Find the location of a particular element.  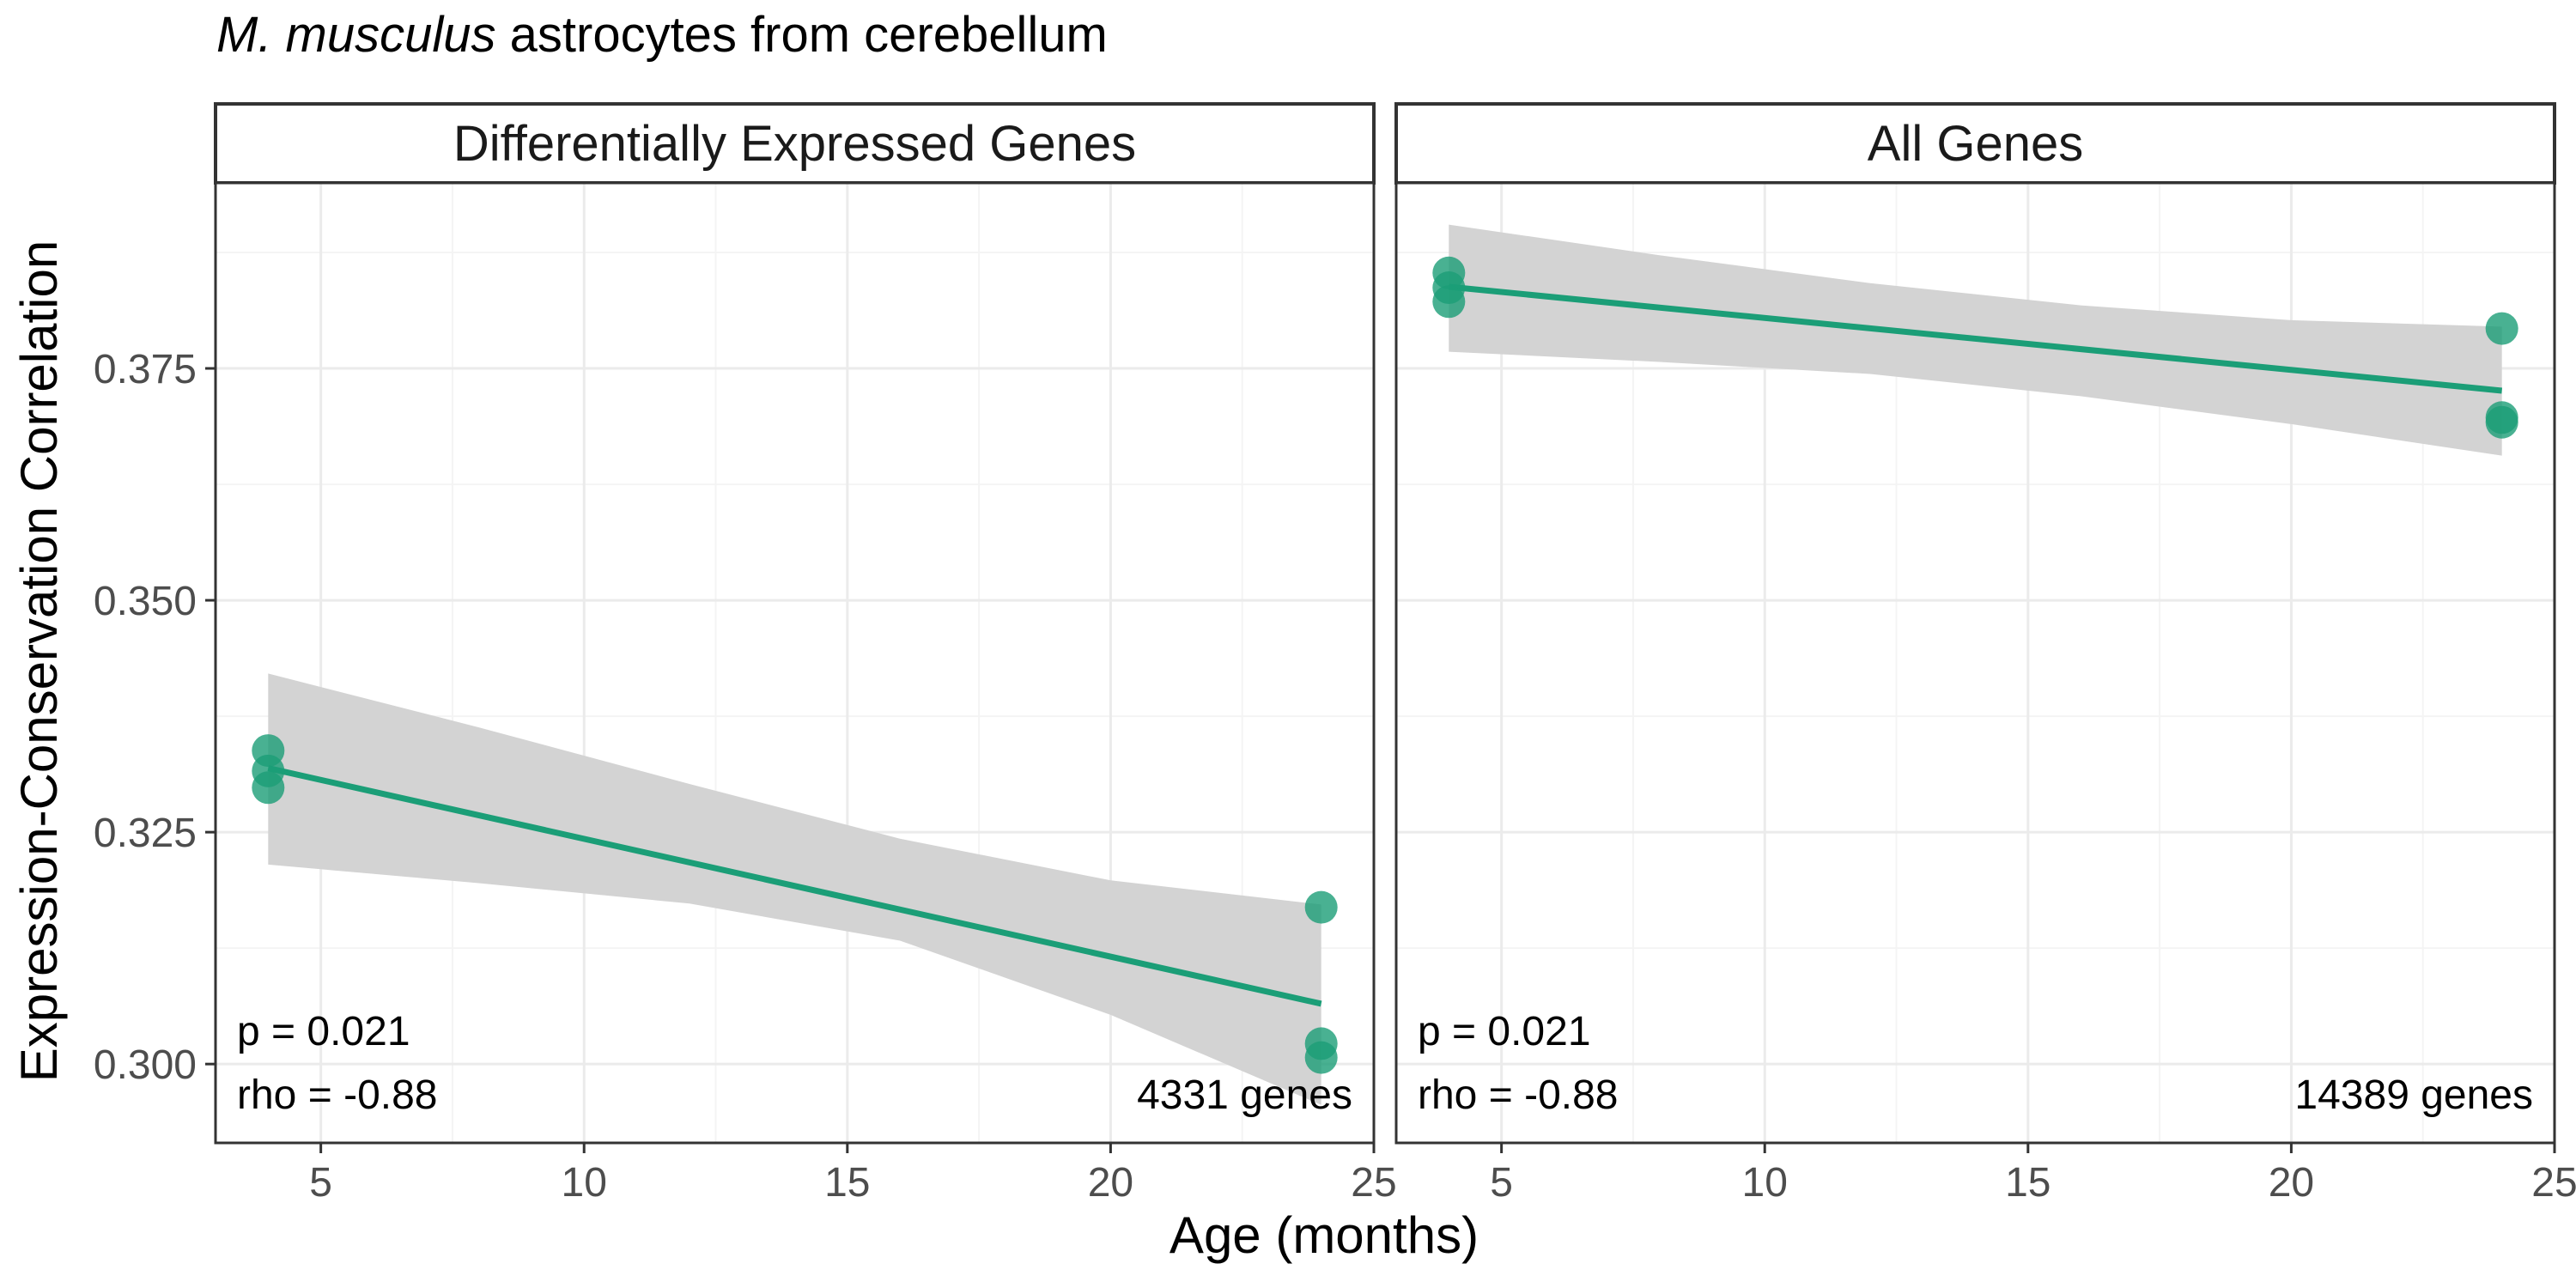

y-tick-label: 0.300 is located at coordinates (145, 1065).